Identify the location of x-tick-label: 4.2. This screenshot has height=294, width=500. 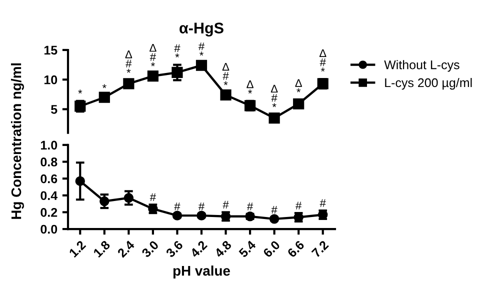
(199, 249).